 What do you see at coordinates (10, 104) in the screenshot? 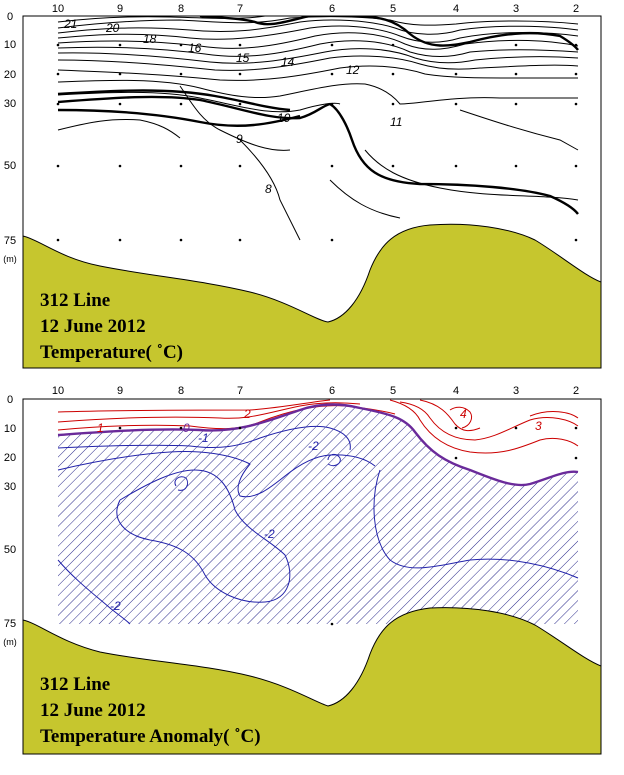
I see `depth-tick: 30` at bounding box center [10, 104].